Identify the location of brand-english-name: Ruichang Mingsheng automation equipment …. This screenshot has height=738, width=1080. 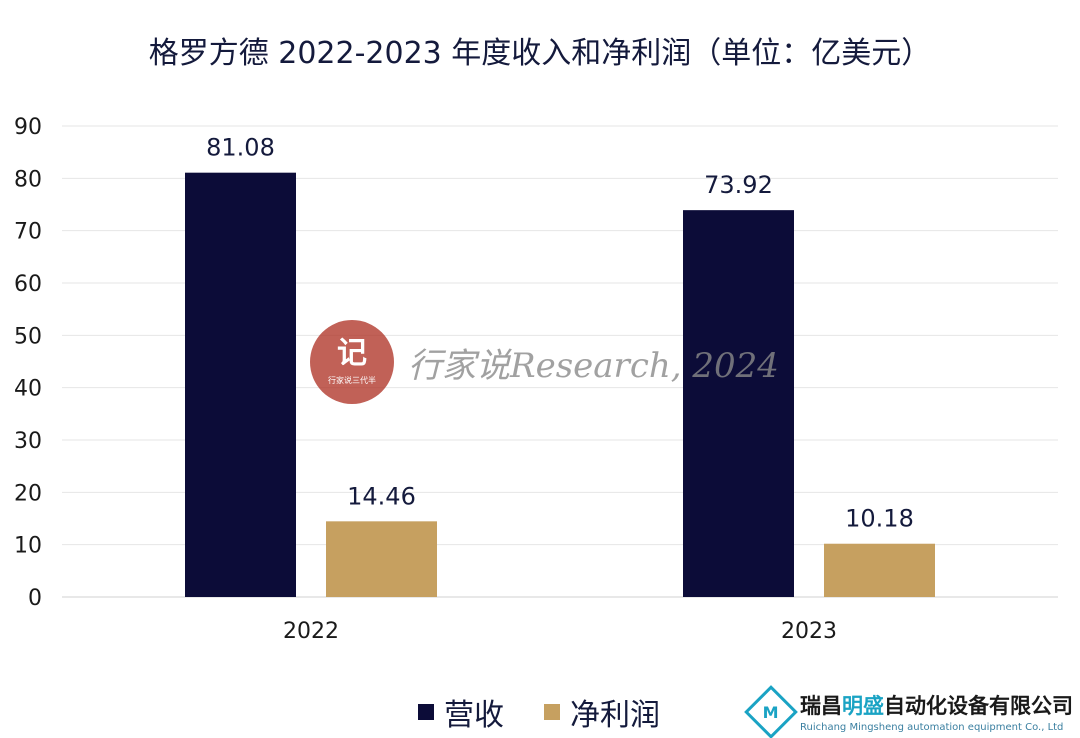
(932, 727).